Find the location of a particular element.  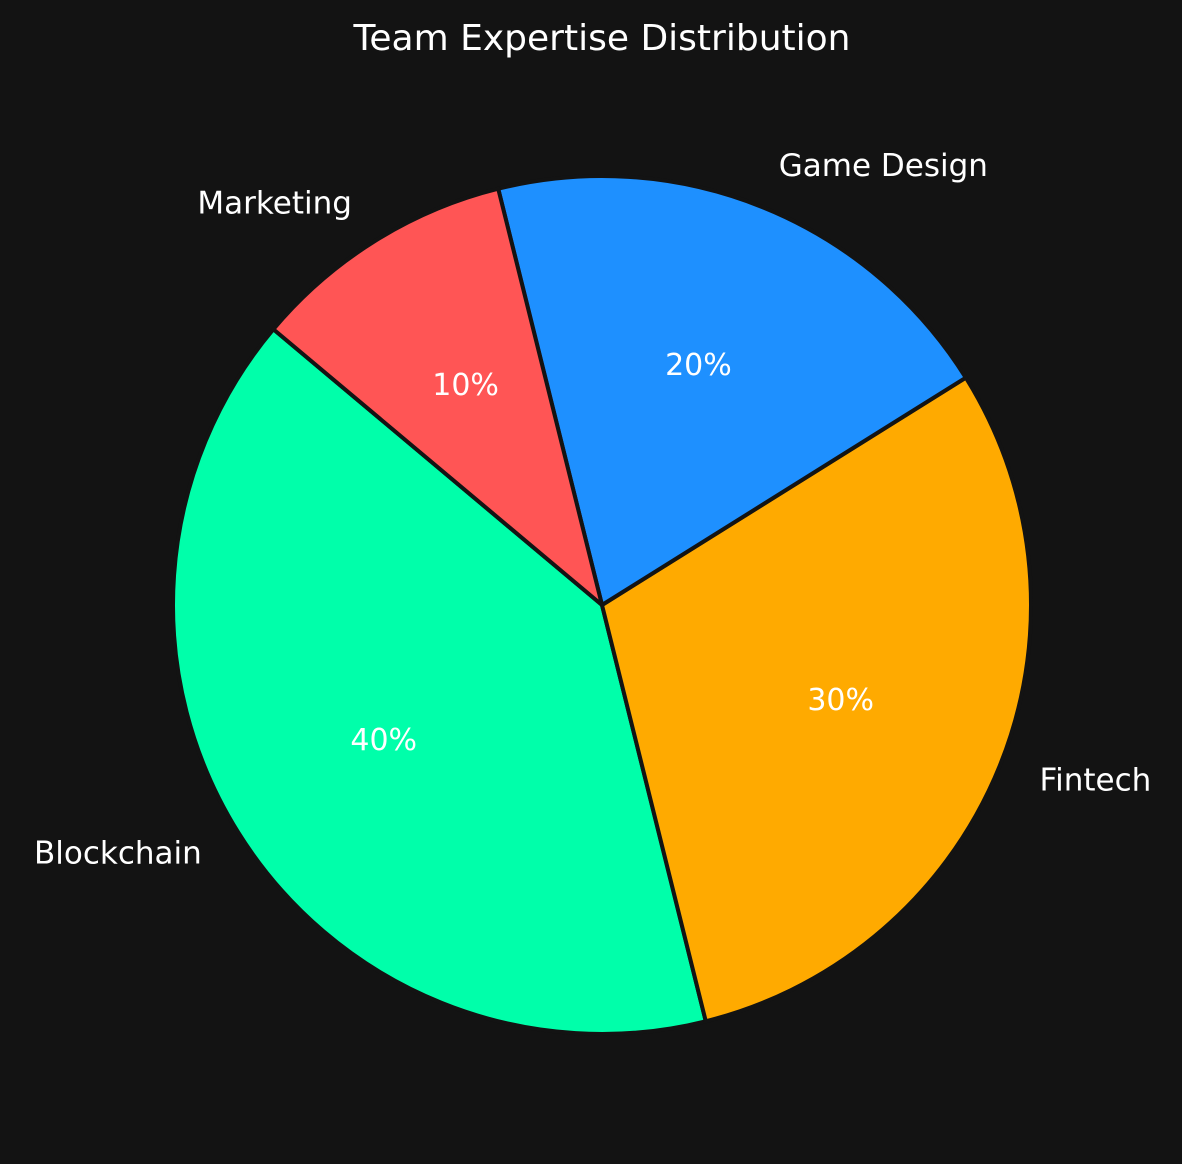

slice-label-marketing: Marketing is located at coordinates (274, 203).